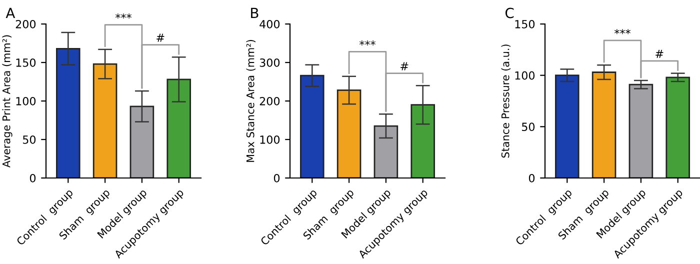  What do you see at coordinates (509, 13) in the screenshot?
I see `chart-title: C` at bounding box center [509, 13].